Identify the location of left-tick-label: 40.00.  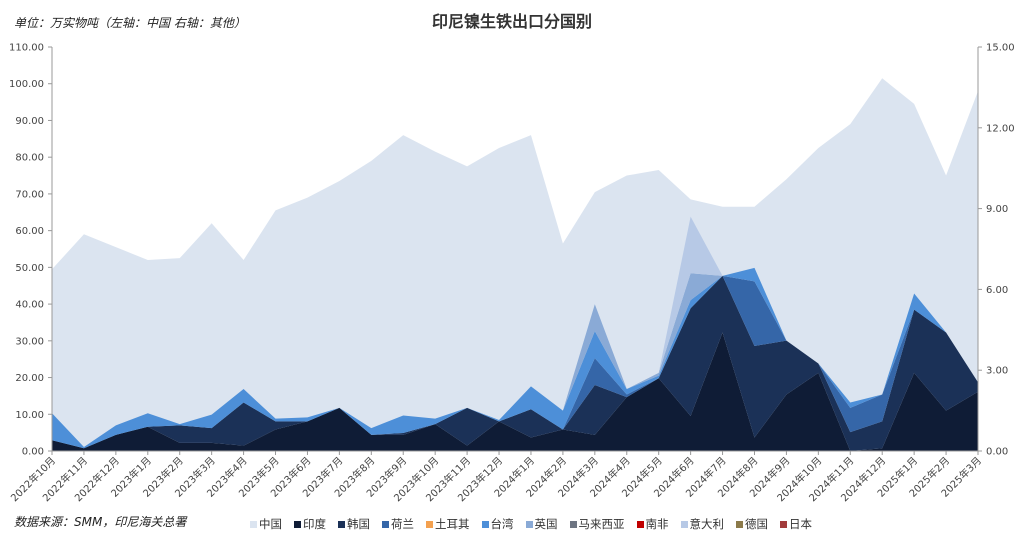
(29, 305).